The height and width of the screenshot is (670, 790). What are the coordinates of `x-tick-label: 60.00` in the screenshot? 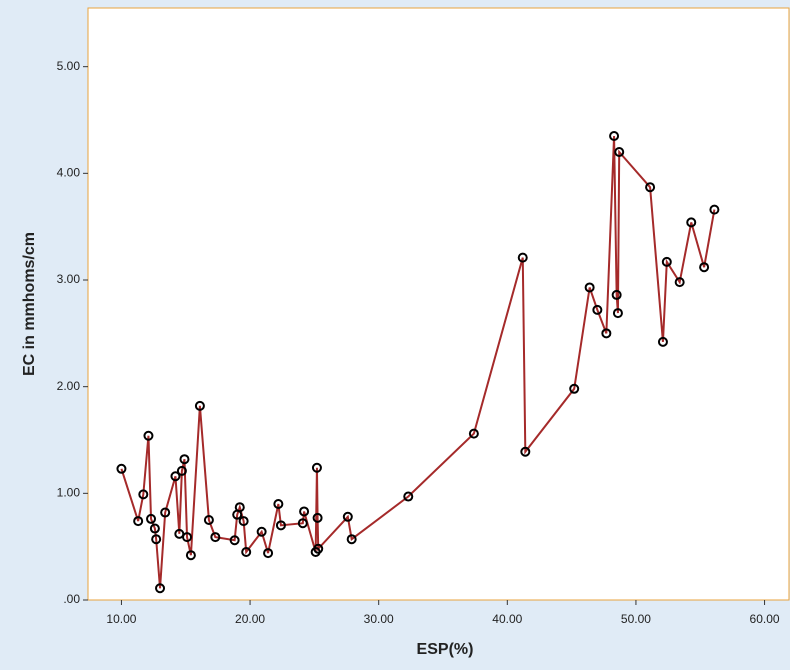 It's located at (765, 619).